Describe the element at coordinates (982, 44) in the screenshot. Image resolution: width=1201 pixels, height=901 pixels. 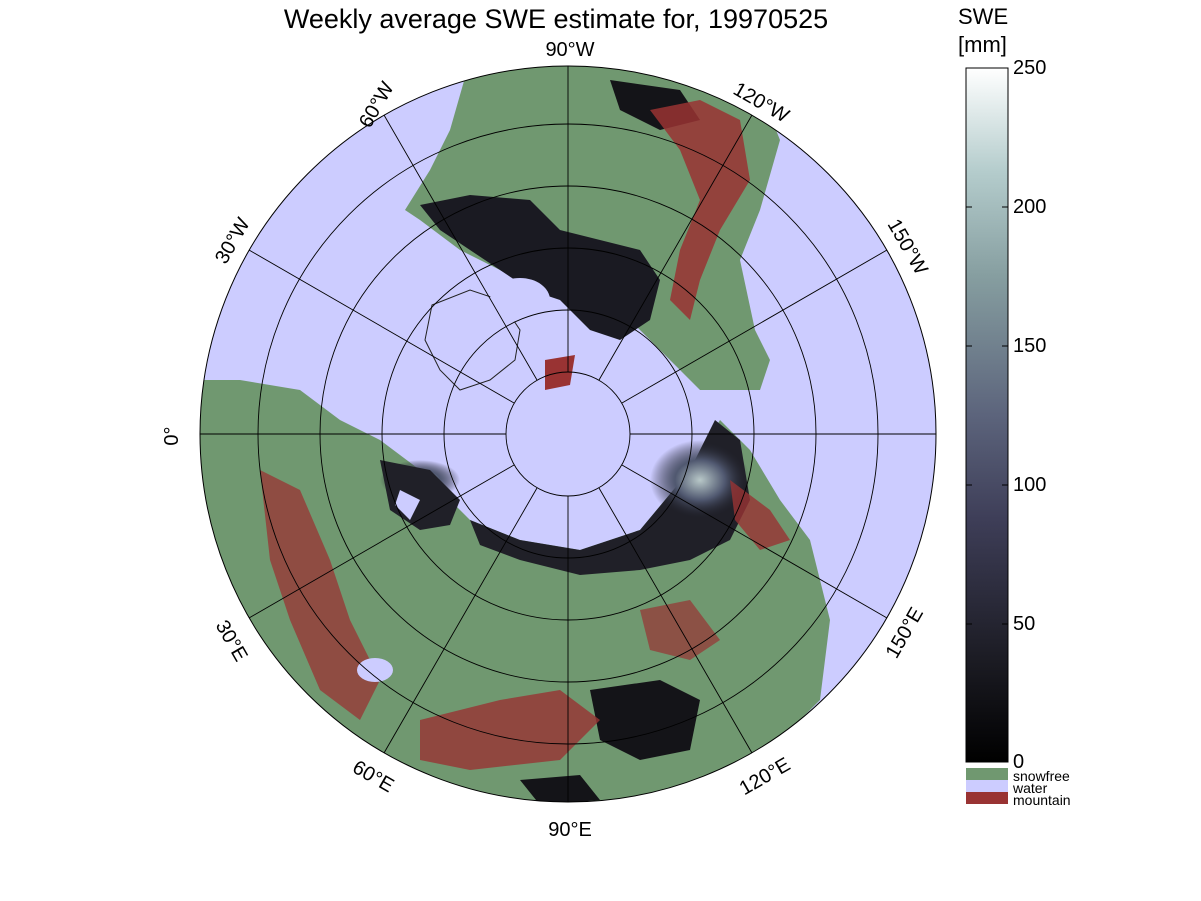
I see `colorbar-unit: [mm]` at that location.